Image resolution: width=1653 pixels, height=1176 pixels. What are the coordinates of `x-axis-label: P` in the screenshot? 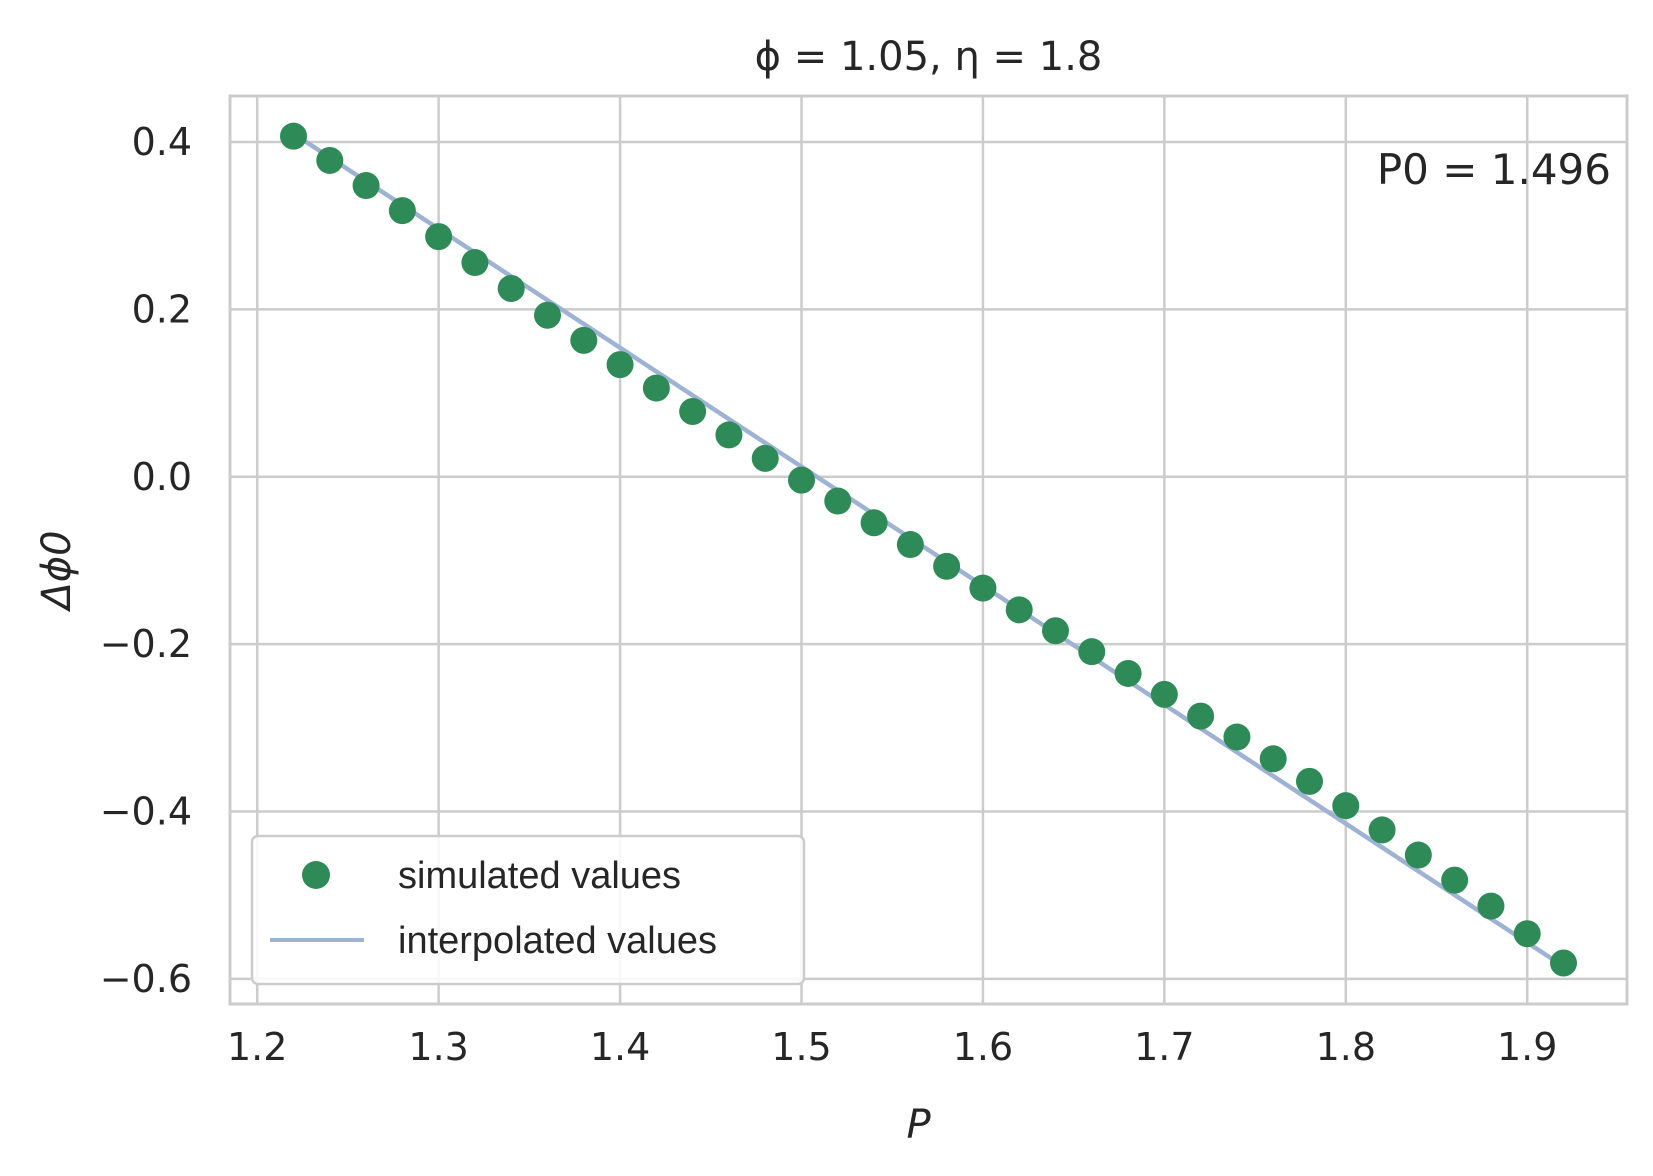 It's located at (918, 1125).